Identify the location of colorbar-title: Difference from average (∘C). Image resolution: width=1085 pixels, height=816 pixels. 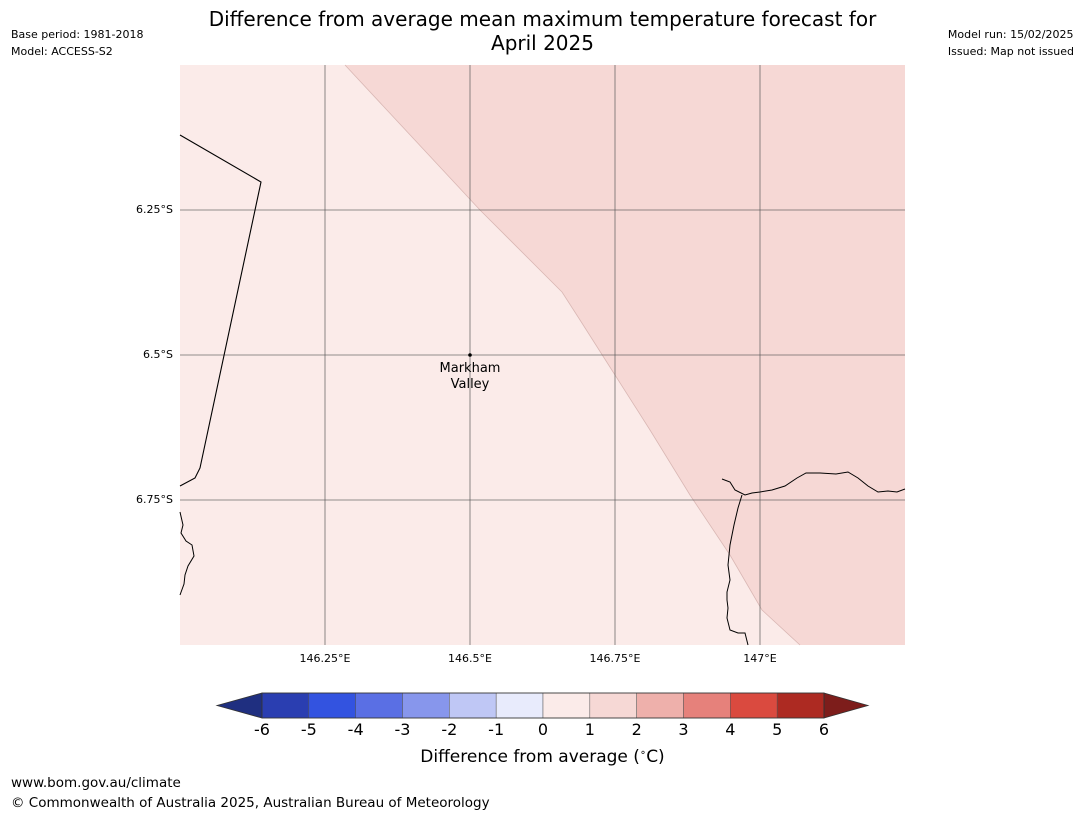
(542, 757).